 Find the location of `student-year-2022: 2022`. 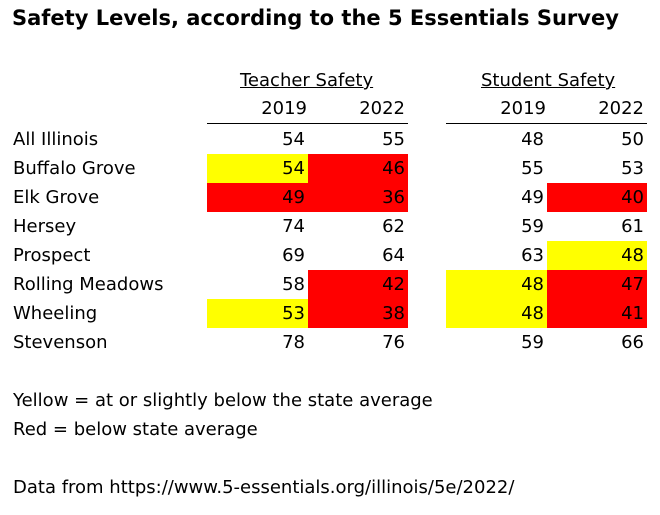

student-year-2022: 2022 is located at coordinates (621, 108).